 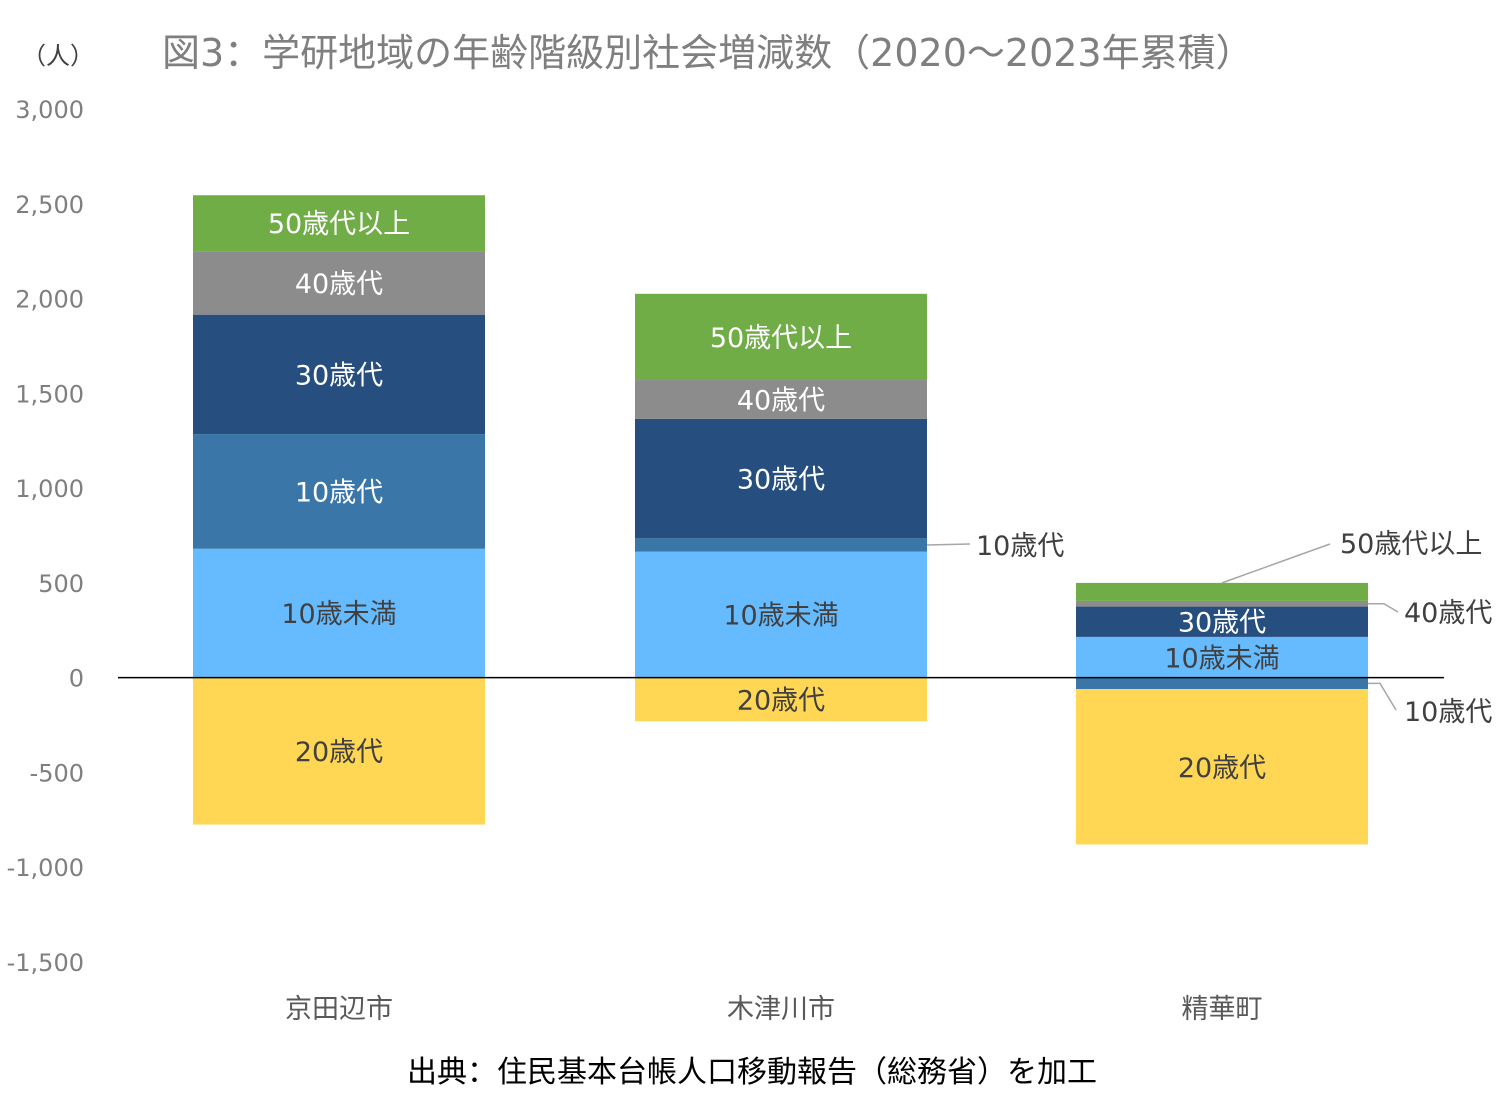 I want to click on callout-labels: 10歳代 50歳代以上 40歳代 10歳代, so click(x=1209, y=628).